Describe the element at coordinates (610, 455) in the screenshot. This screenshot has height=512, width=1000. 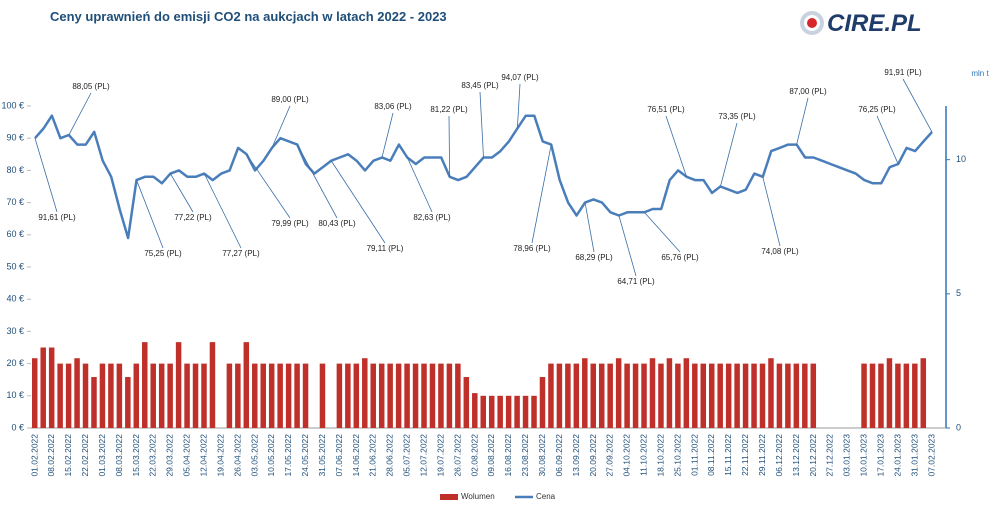
I see `x-tick-label: 27.09.2022` at that location.